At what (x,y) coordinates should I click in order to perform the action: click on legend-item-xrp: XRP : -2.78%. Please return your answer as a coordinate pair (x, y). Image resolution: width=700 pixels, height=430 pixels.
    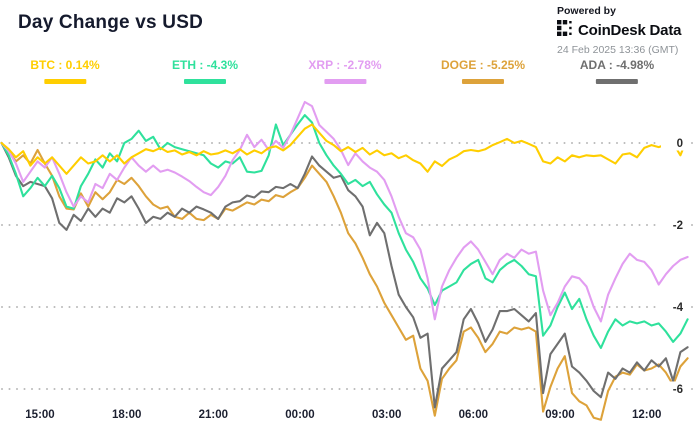
    Looking at the image, I should click on (345, 71).